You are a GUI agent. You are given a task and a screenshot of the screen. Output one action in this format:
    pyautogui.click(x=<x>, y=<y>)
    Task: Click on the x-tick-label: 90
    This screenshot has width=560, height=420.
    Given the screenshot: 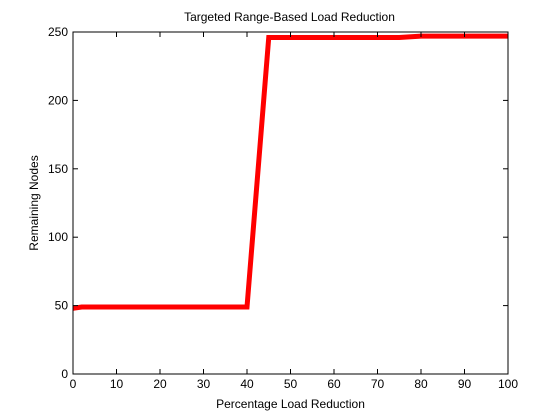 What is the action you would take?
    pyautogui.click(x=465, y=384)
    